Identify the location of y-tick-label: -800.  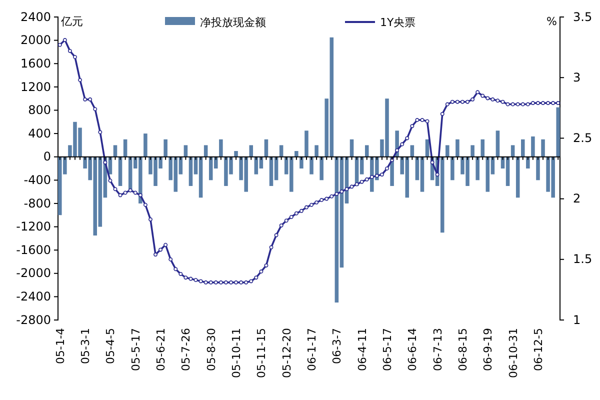
(37, 203).